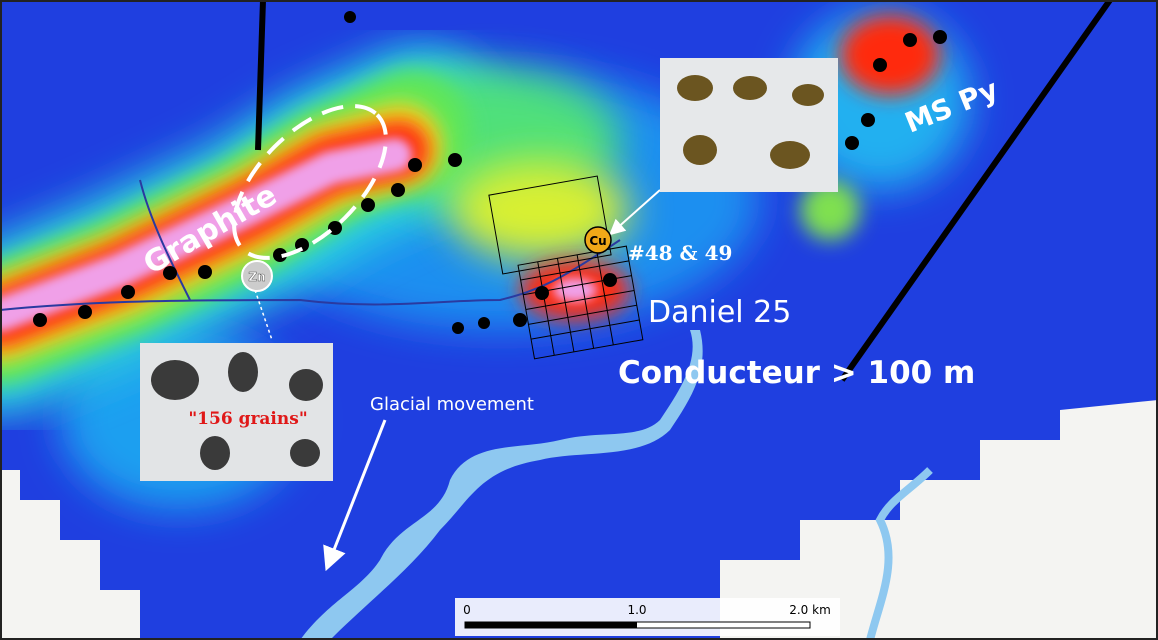 The image size is (1158, 640). Describe the element at coordinates (647, 617) in the screenshot. I see `scale-bar: 0 1.0 2.0 km` at that location.